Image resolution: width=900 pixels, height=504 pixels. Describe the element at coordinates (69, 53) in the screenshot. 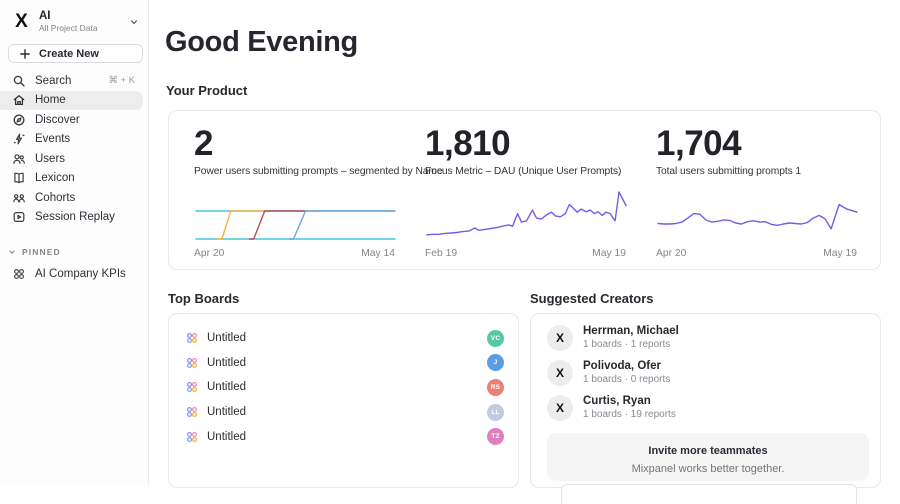

I see `create-new-label: Create New` at that location.